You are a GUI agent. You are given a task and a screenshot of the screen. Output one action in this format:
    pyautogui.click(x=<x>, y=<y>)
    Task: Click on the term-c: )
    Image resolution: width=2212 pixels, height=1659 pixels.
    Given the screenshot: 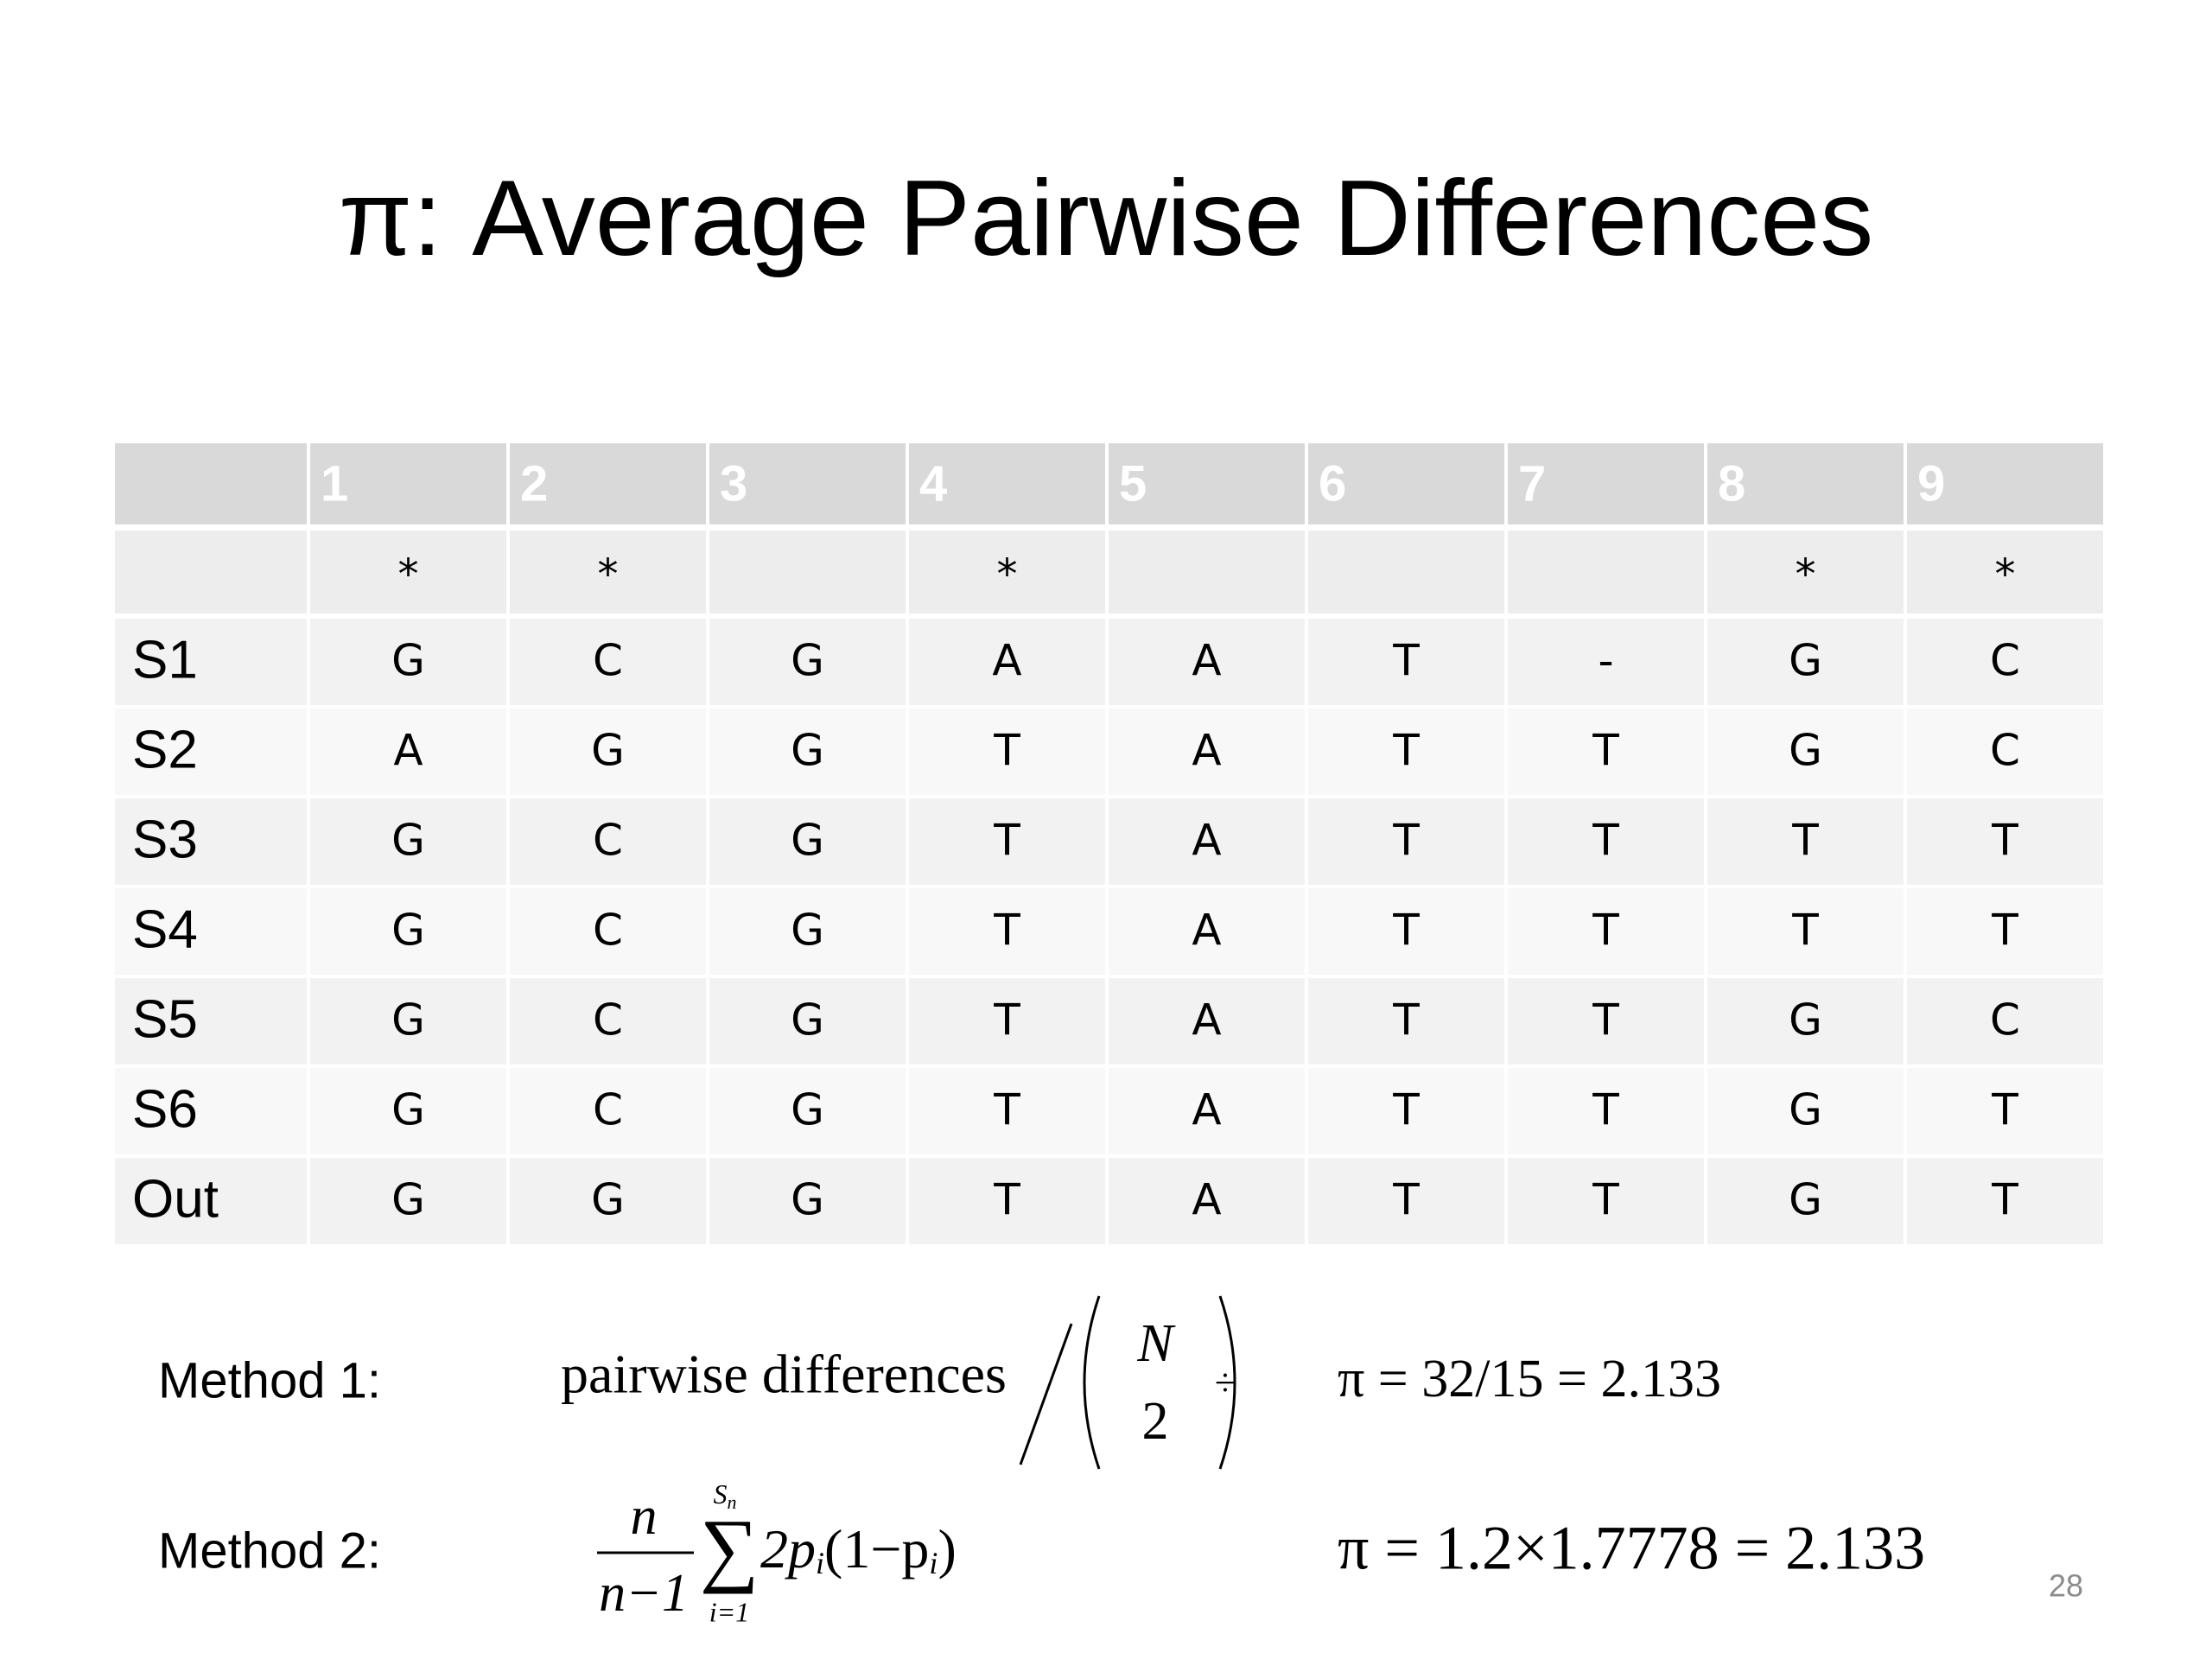 What is the action you would take?
    pyautogui.click(x=947, y=1549)
    